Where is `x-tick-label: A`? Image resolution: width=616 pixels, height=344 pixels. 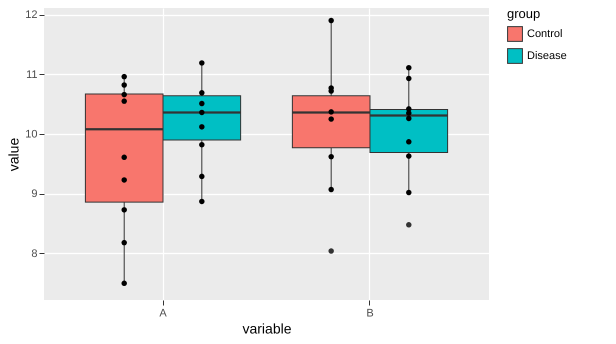 x-tick-label: A is located at coordinates (163, 314).